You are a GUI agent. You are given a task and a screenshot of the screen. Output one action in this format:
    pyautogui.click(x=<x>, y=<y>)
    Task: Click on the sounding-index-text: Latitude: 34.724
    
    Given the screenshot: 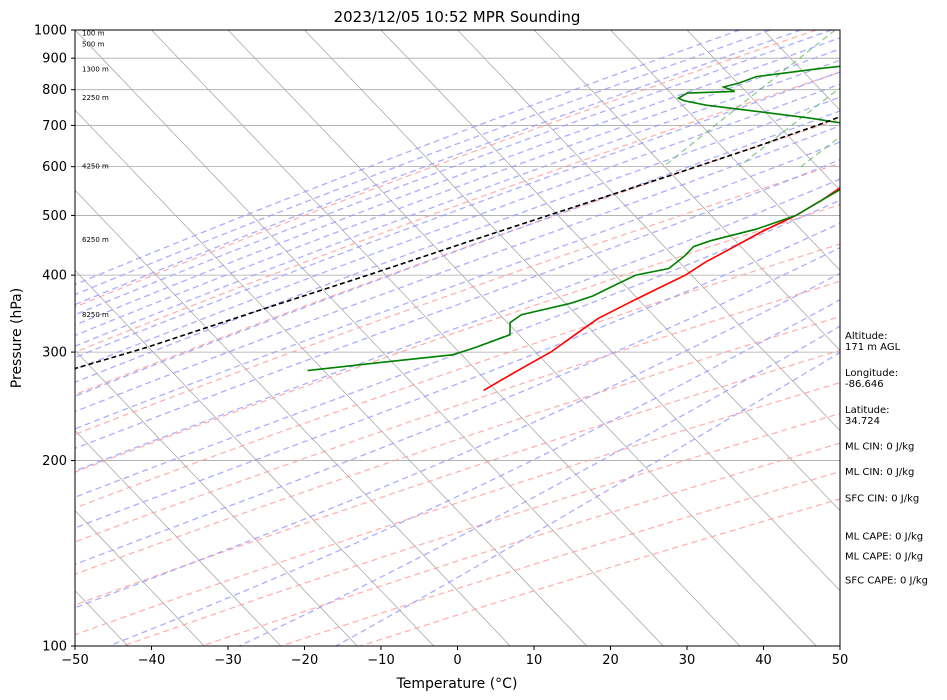 What is the action you would take?
    pyautogui.click(x=867, y=416)
    